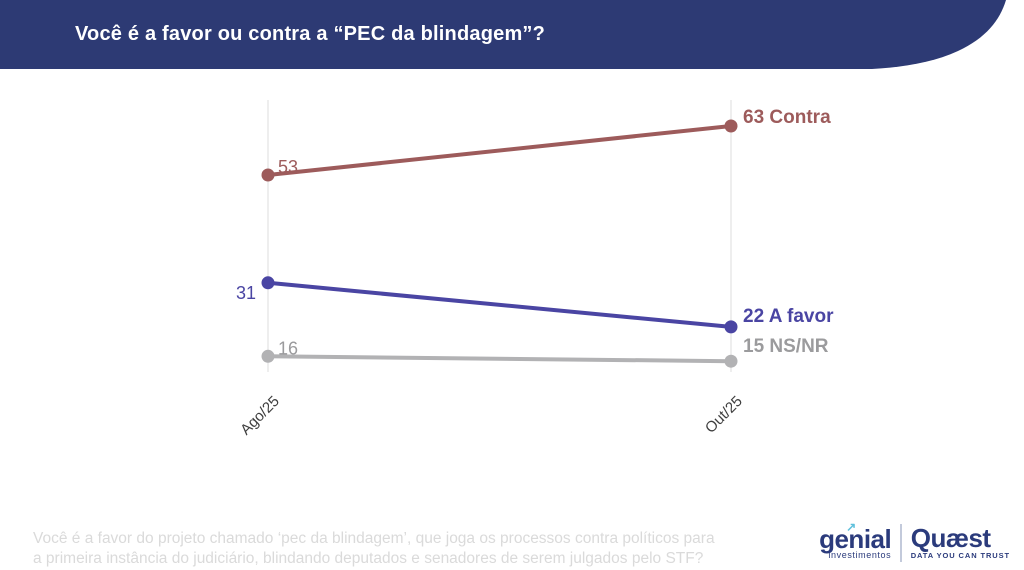 Image resolution: width=1024 pixels, height=570 pixels. I want to click on start-value-label: 53, so click(288, 167).